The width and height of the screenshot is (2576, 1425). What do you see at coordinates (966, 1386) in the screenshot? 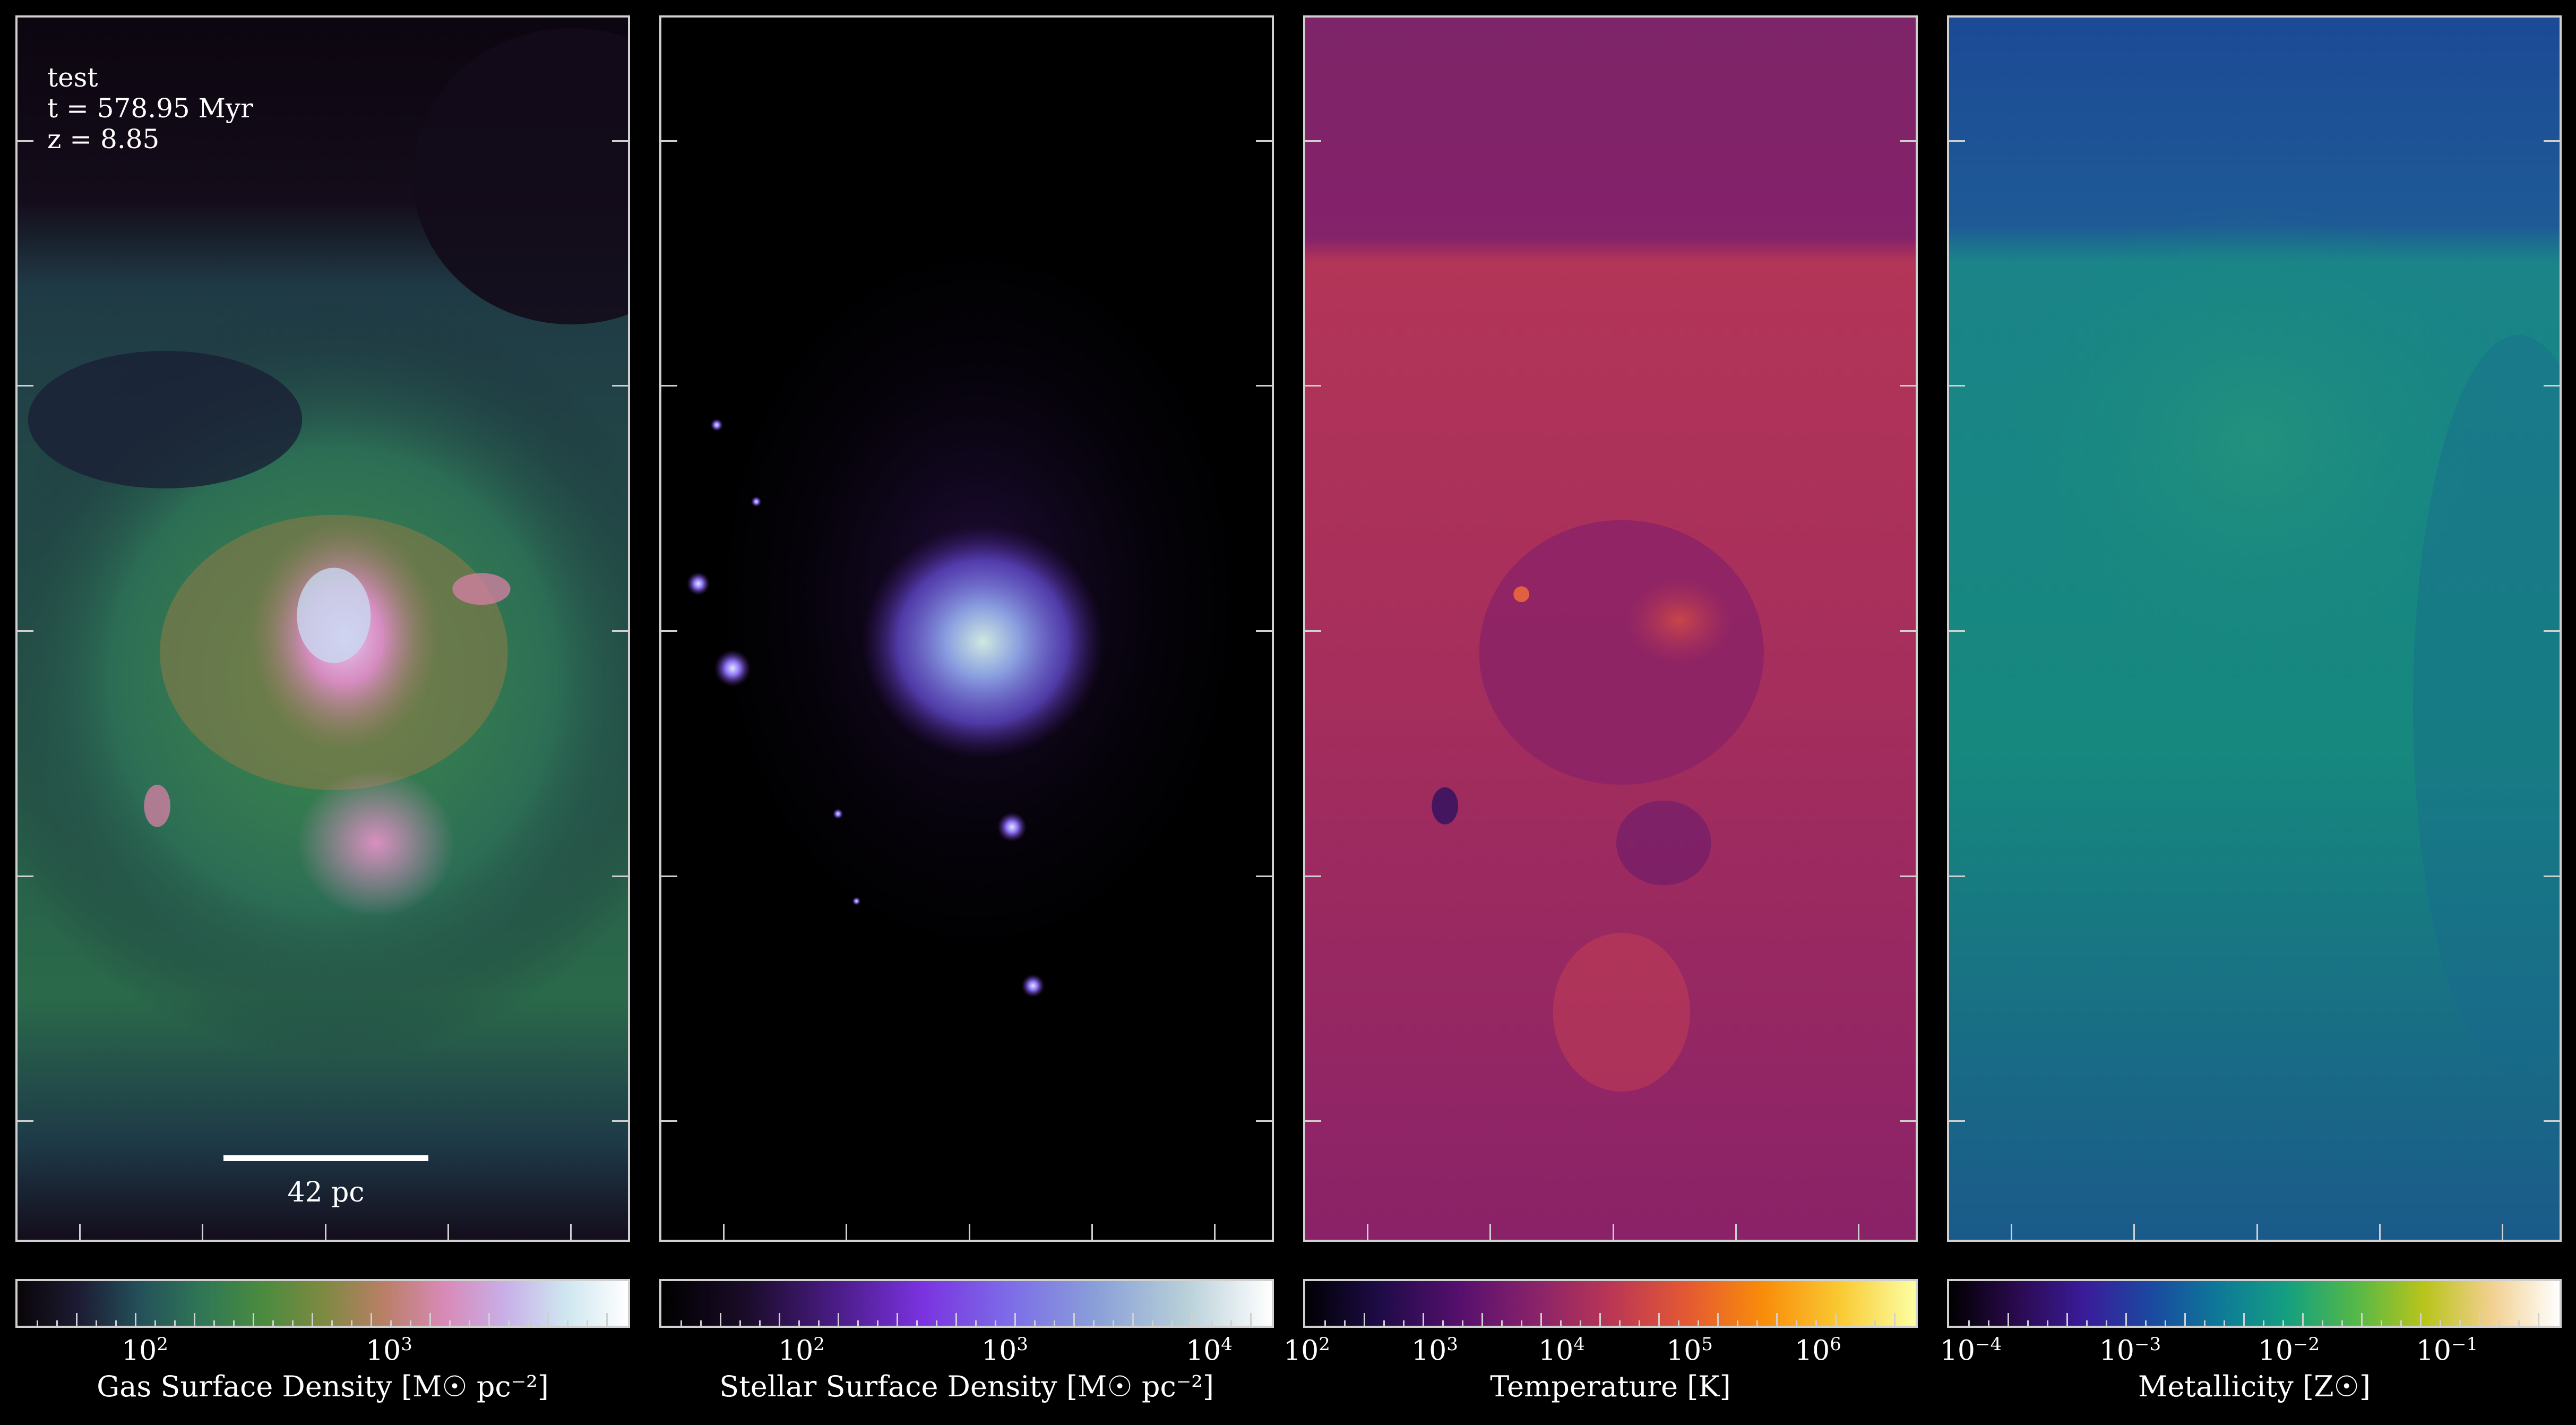
I see `stellar-colorbar-label: Stellar Surface Density [M☉ pc⁻²]` at bounding box center [966, 1386].